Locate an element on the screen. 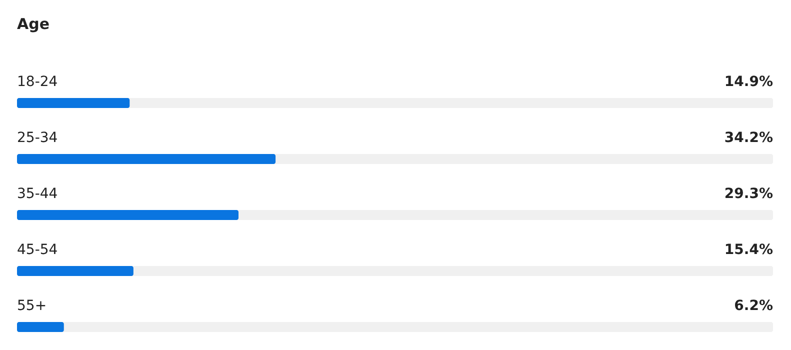 This screenshot has width=791, height=350. data-label: 6.2% is located at coordinates (753, 306).